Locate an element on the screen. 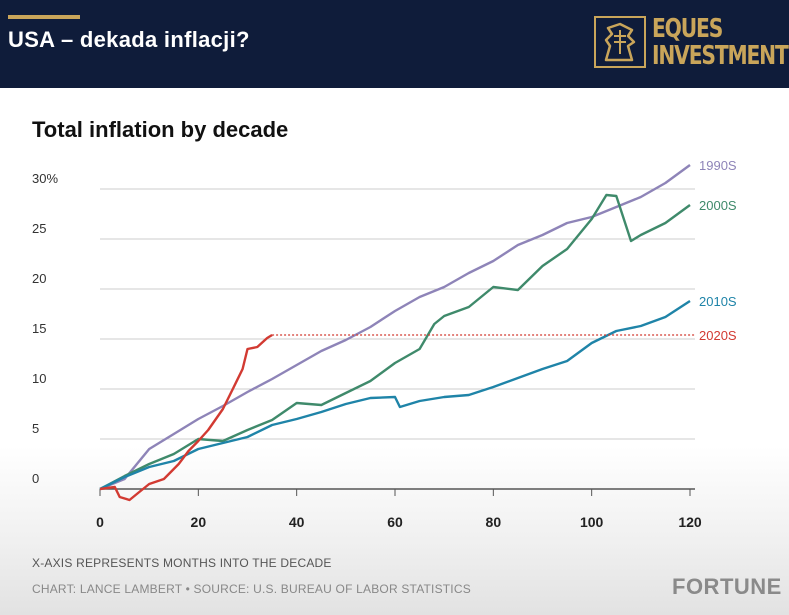 This screenshot has height=615, width=789. brand-logo: EQUES INVESTMENT is located at coordinates (691, 44).